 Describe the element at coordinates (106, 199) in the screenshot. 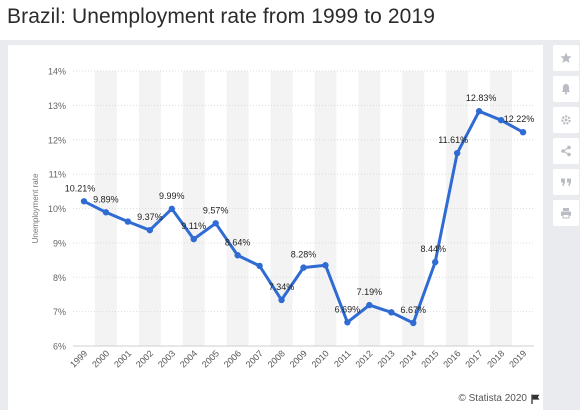

I see `data-label: 9.89%` at that location.